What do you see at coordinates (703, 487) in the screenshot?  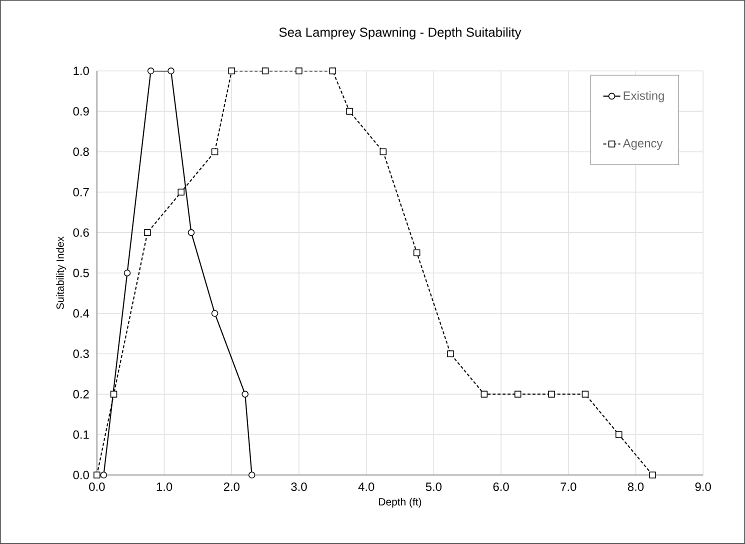 I see `x-tick-label: 9.0` at bounding box center [703, 487].